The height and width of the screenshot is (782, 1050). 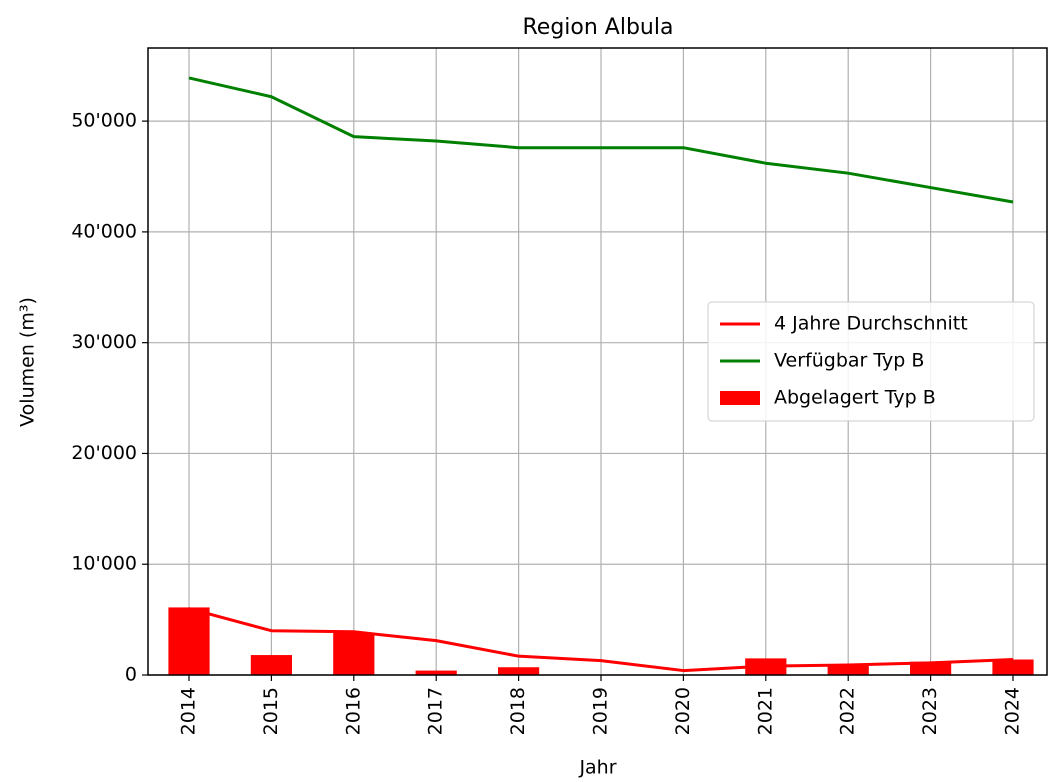 What do you see at coordinates (601, 711) in the screenshot?
I see `x-tick-label: 2019` at bounding box center [601, 711].